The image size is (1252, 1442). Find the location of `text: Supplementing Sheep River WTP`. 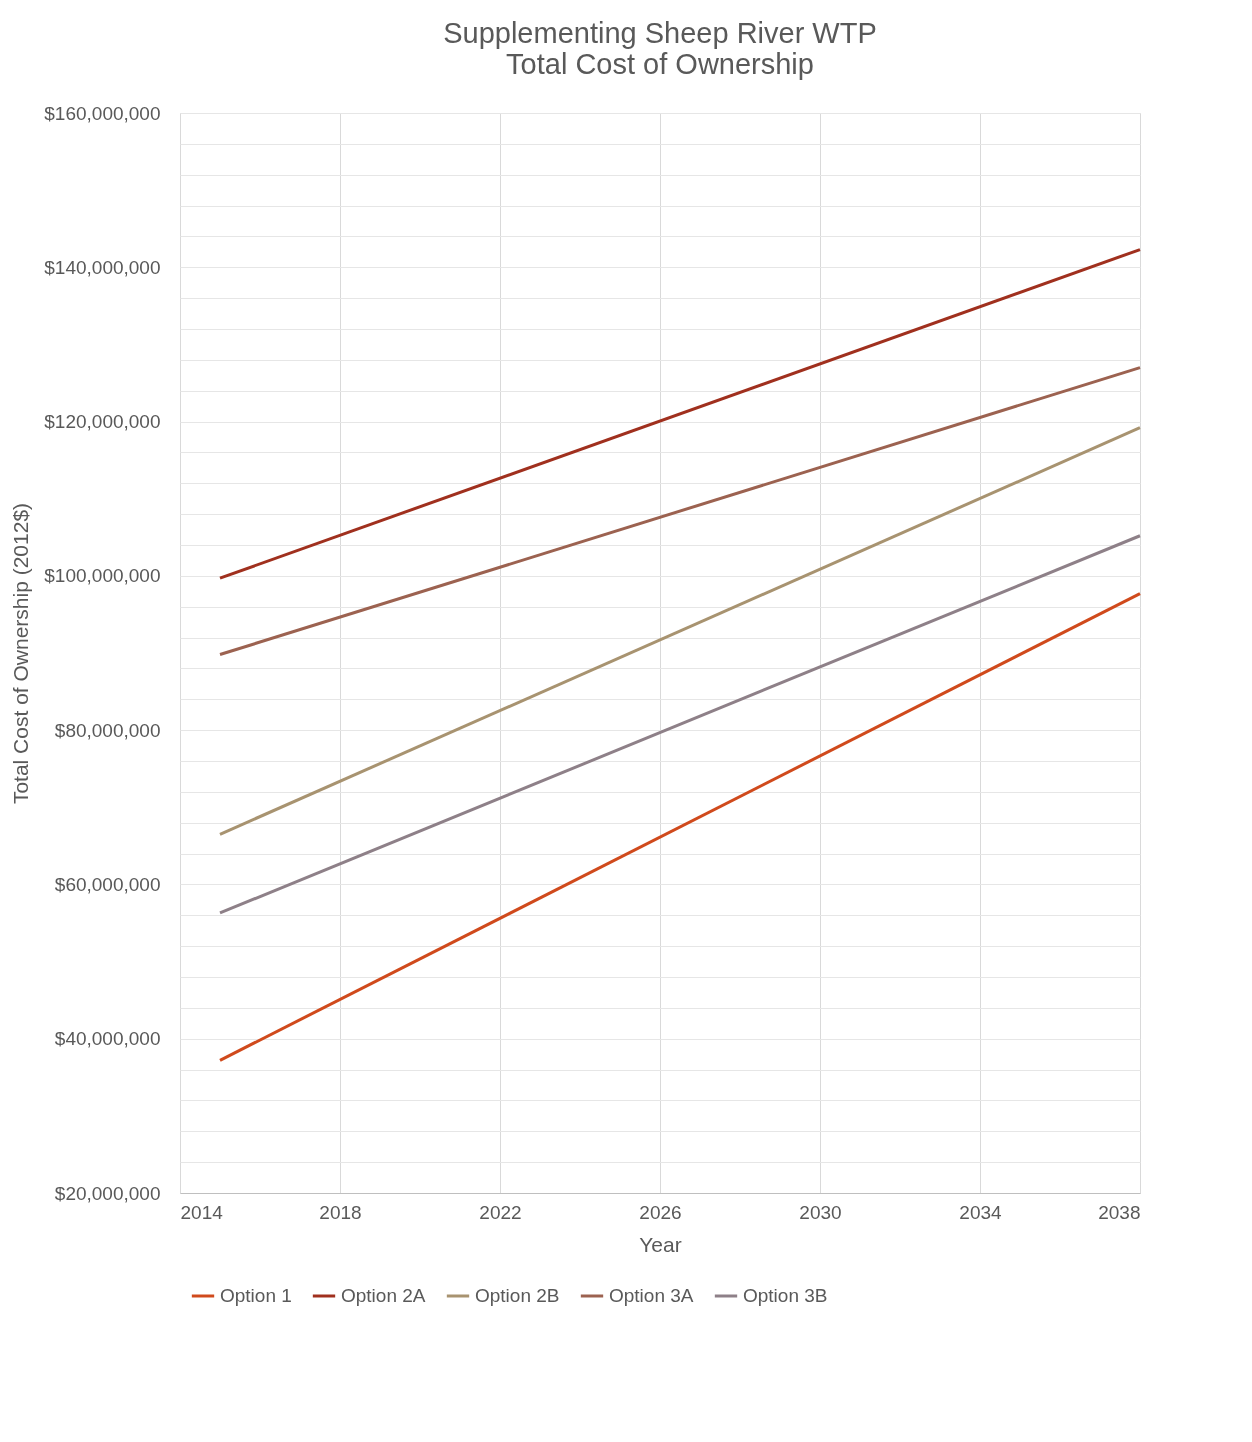

text: Supplementing Sheep River WTP is located at coordinates (660, 33).